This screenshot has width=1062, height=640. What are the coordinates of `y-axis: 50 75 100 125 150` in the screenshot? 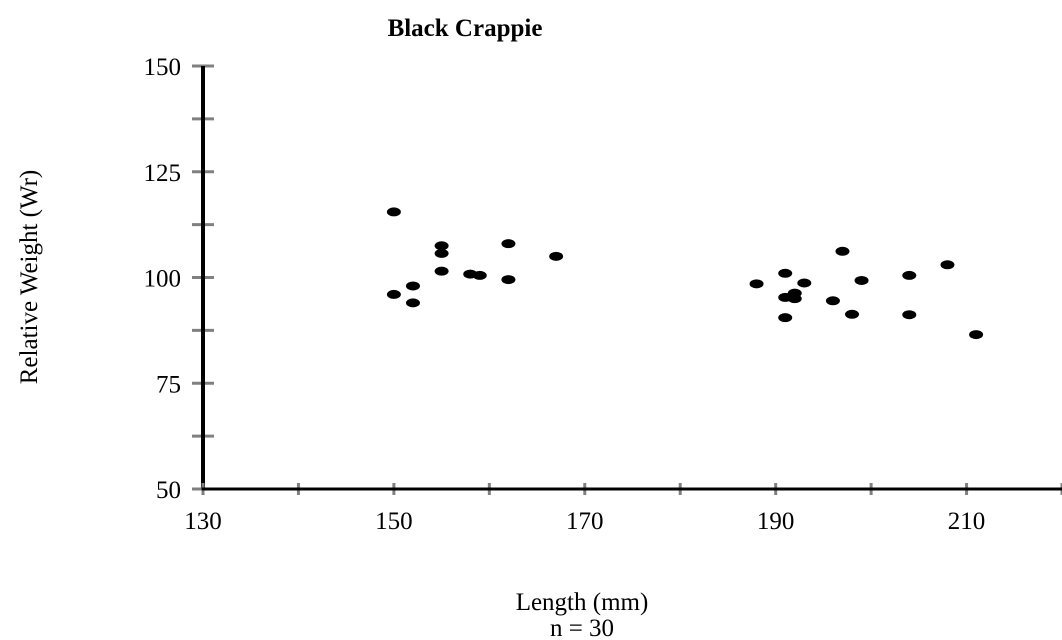 It's located at (179, 279).